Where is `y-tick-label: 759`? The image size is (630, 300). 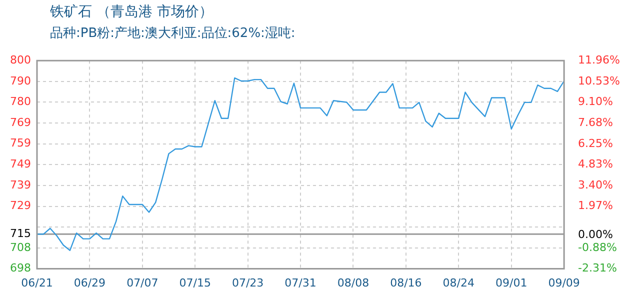
y-tick-label: 759 is located at coordinates (20, 143).